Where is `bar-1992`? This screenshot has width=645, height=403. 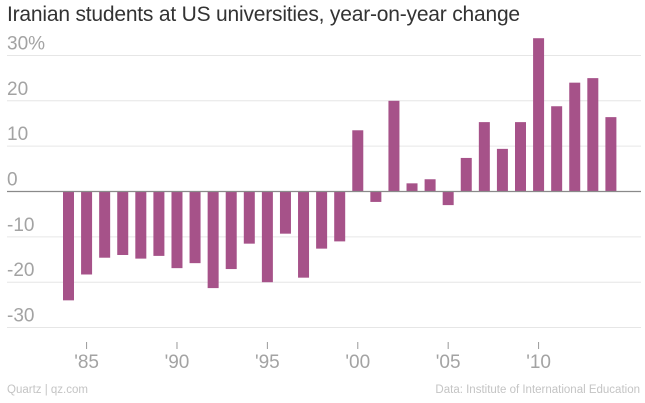 bar-1992 is located at coordinates (213, 240).